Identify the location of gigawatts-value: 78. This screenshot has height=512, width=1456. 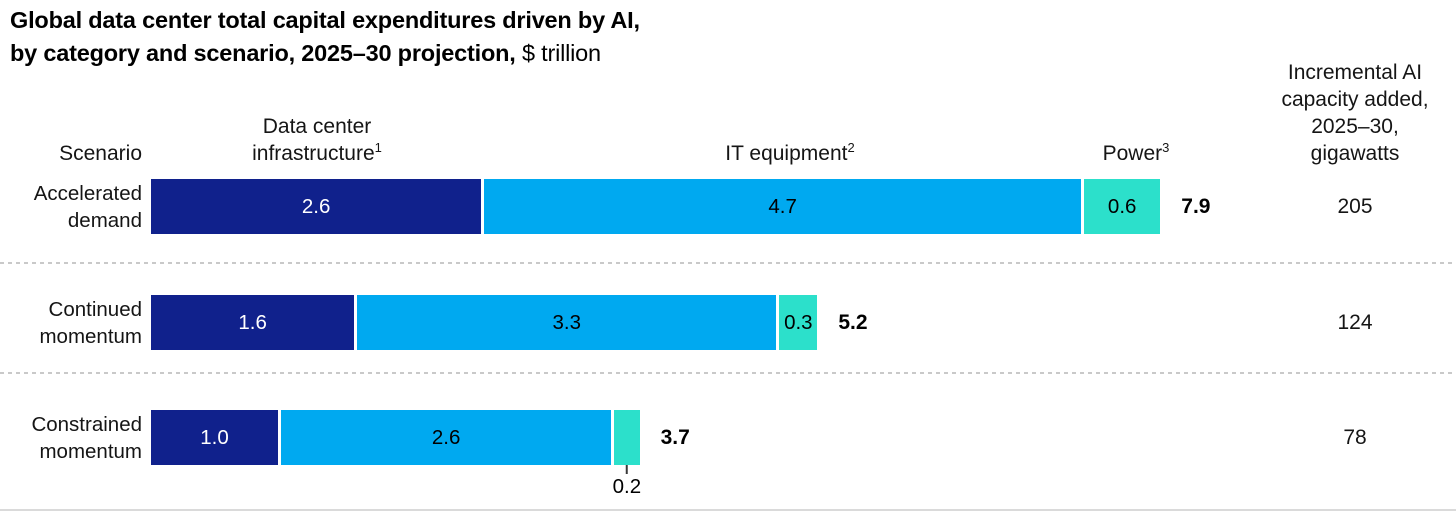
(1355, 437).